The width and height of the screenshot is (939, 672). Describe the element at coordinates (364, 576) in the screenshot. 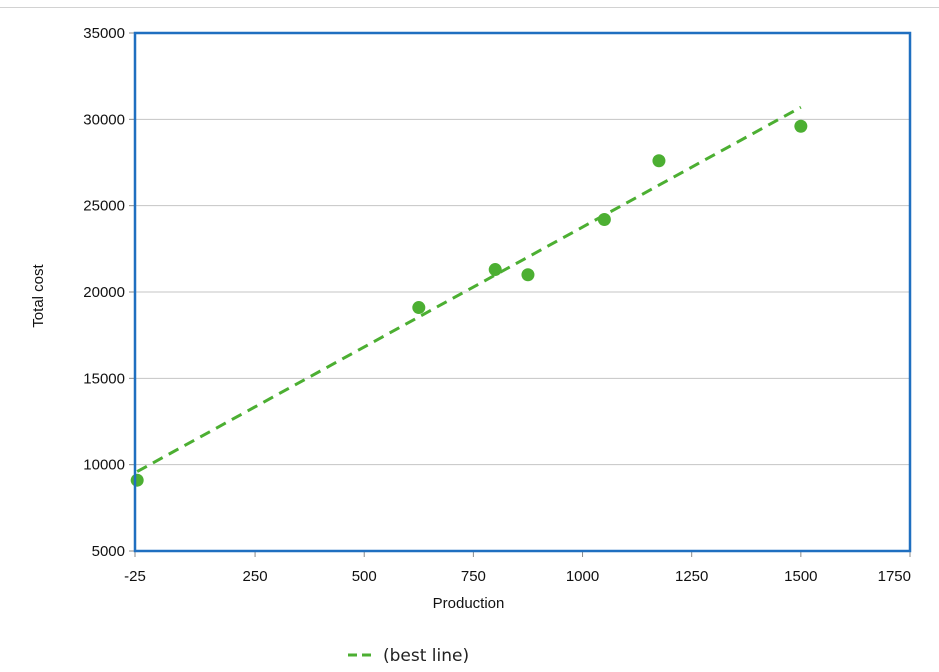

I see `x-tick-label-500: 500` at that location.